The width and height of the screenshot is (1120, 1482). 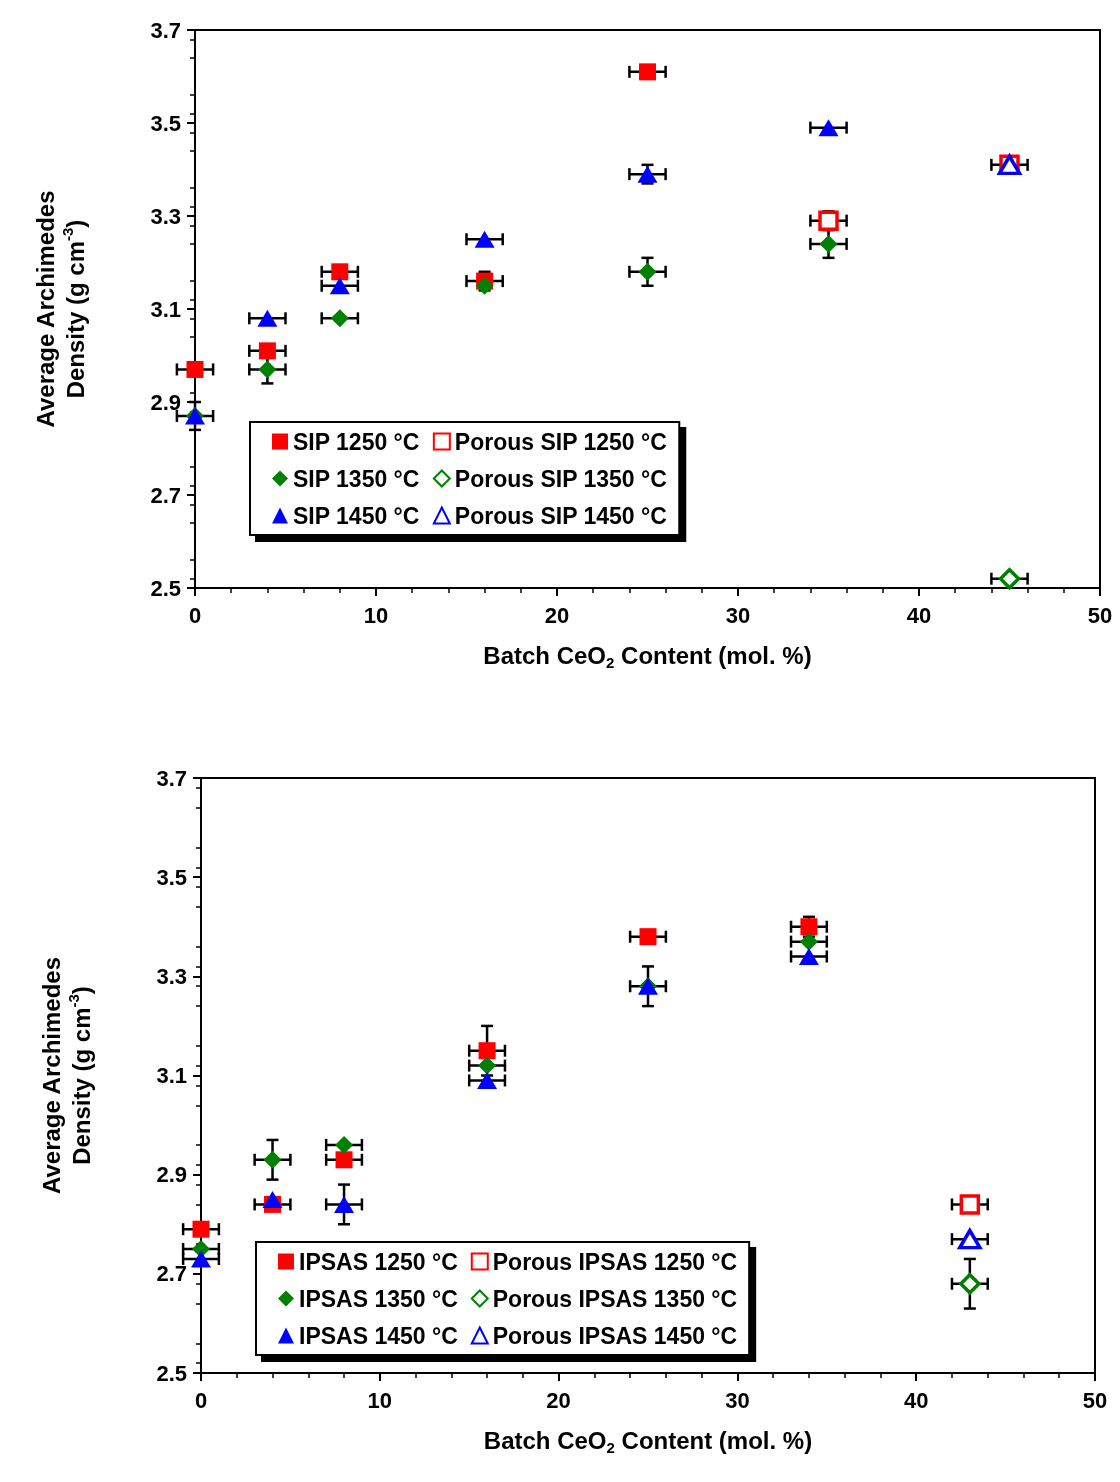 What do you see at coordinates (378, 1298) in the screenshot?
I see `legend-label: IPSAS 1350 °C` at bounding box center [378, 1298].